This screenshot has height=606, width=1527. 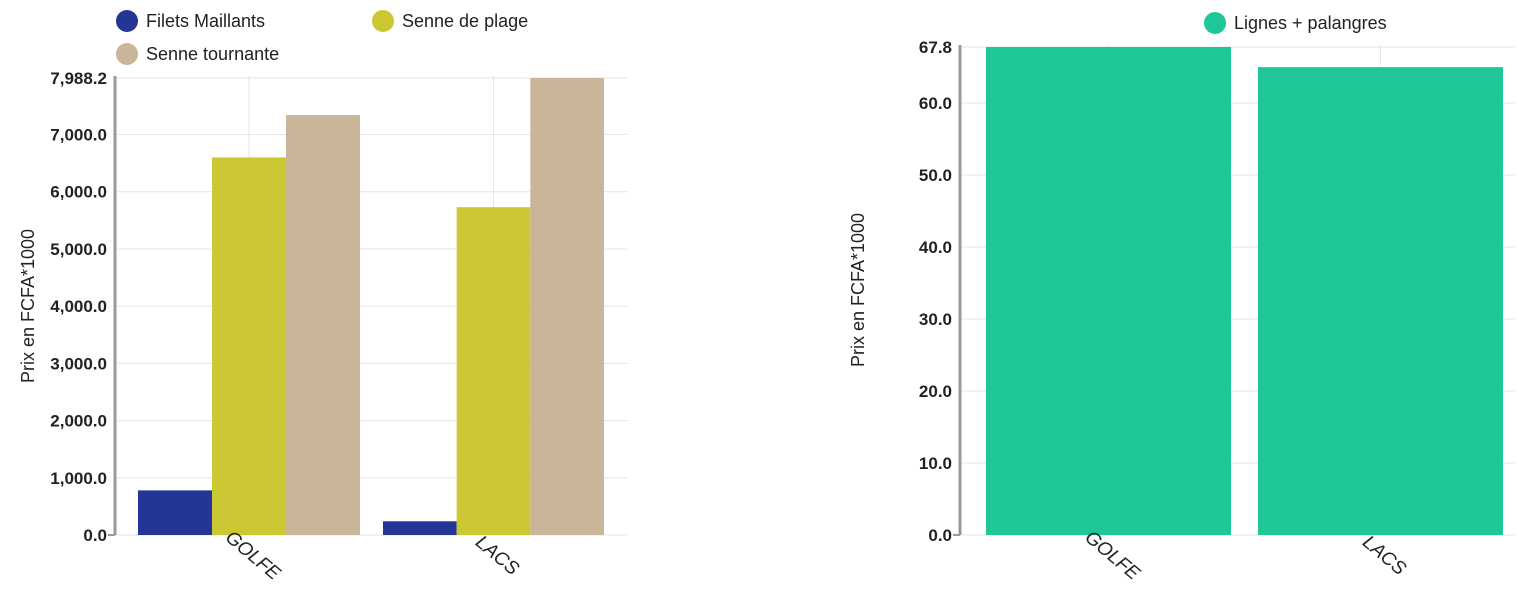 I want to click on left-y-tick-label: 7,988.2, so click(x=78, y=78).